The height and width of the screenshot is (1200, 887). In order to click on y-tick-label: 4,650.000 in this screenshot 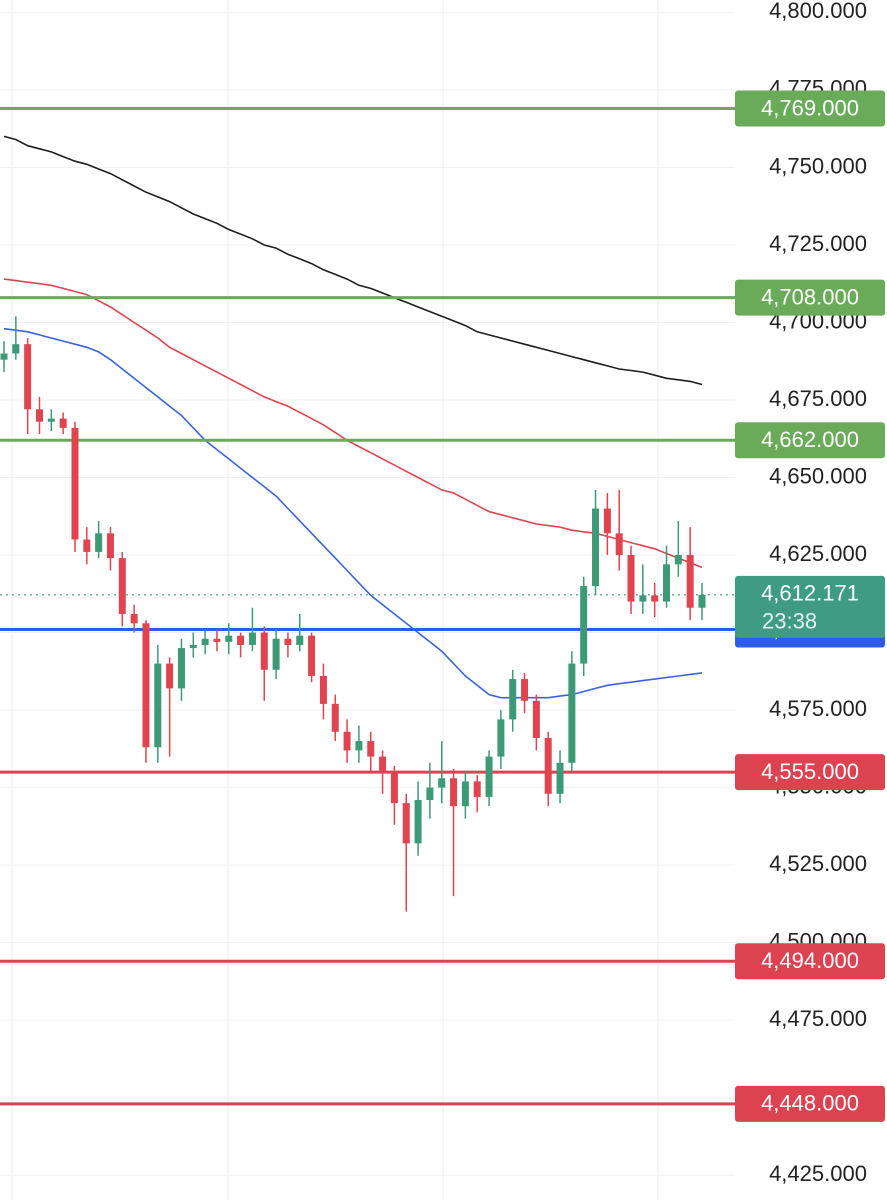, I will do `click(818, 475)`.